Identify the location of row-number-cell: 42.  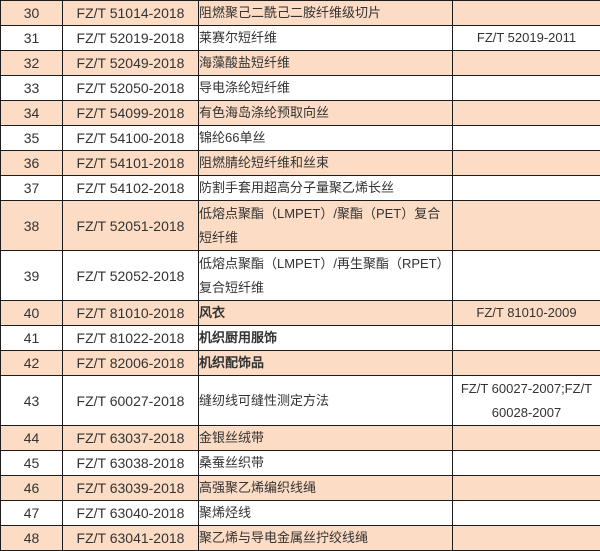
(32, 363).